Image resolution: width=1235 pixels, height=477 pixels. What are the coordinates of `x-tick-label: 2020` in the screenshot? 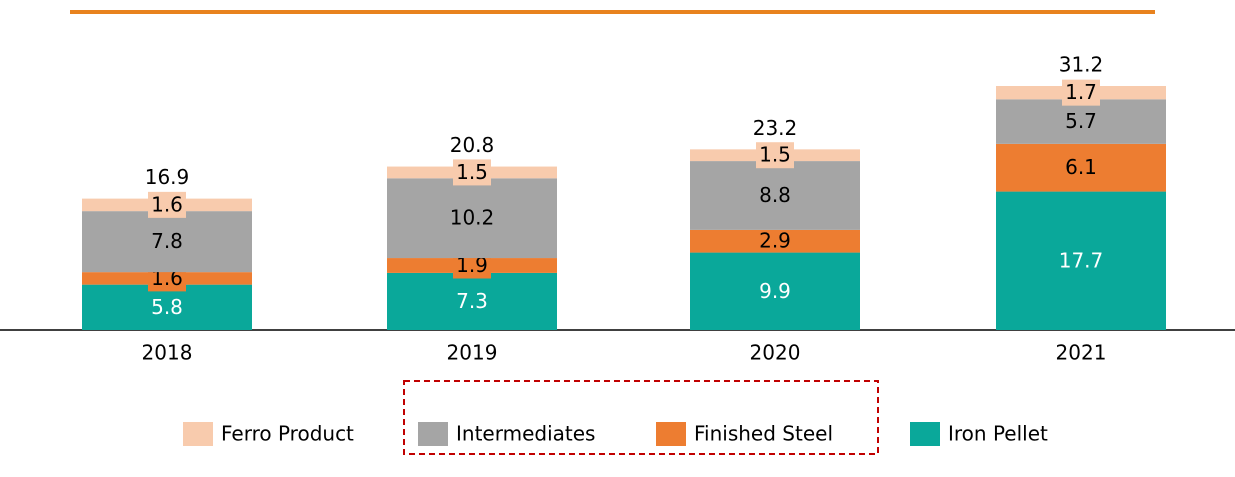 It's located at (775, 353).